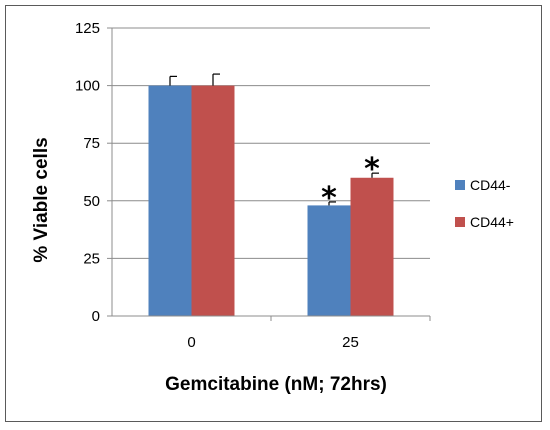 The image size is (550, 430). Describe the element at coordinates (41, 199) in the screenshot. I see `y-axis-label: % Viable cells` at that location.